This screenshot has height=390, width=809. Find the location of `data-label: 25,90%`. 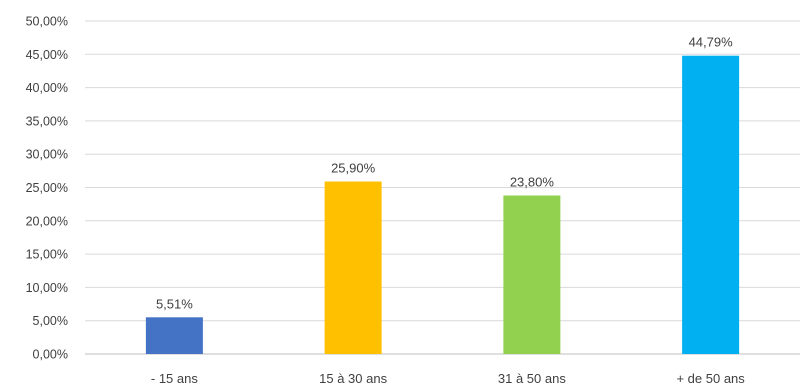

data-label: 25,90% is located at coordinates (353, 168).